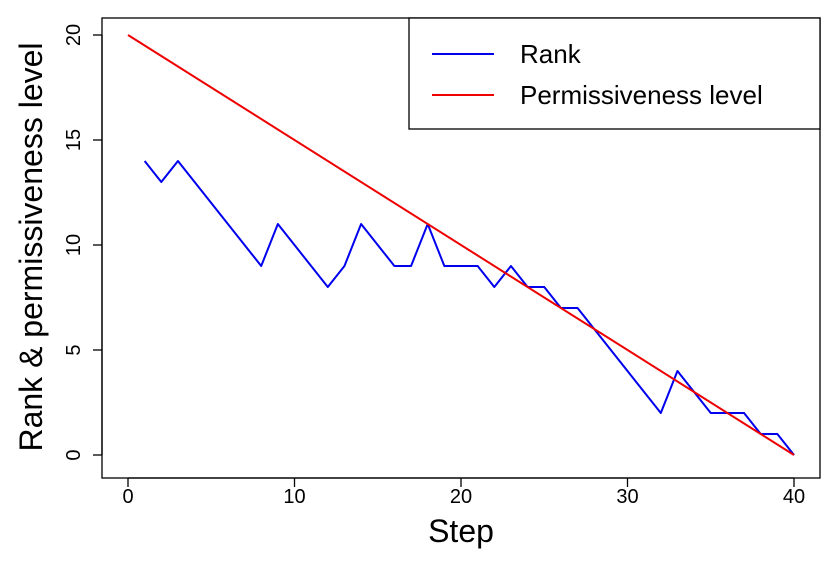 The width and height of the screenshot is (830, 574). I want to click on y-tick-label: 10, so click(74, 245).